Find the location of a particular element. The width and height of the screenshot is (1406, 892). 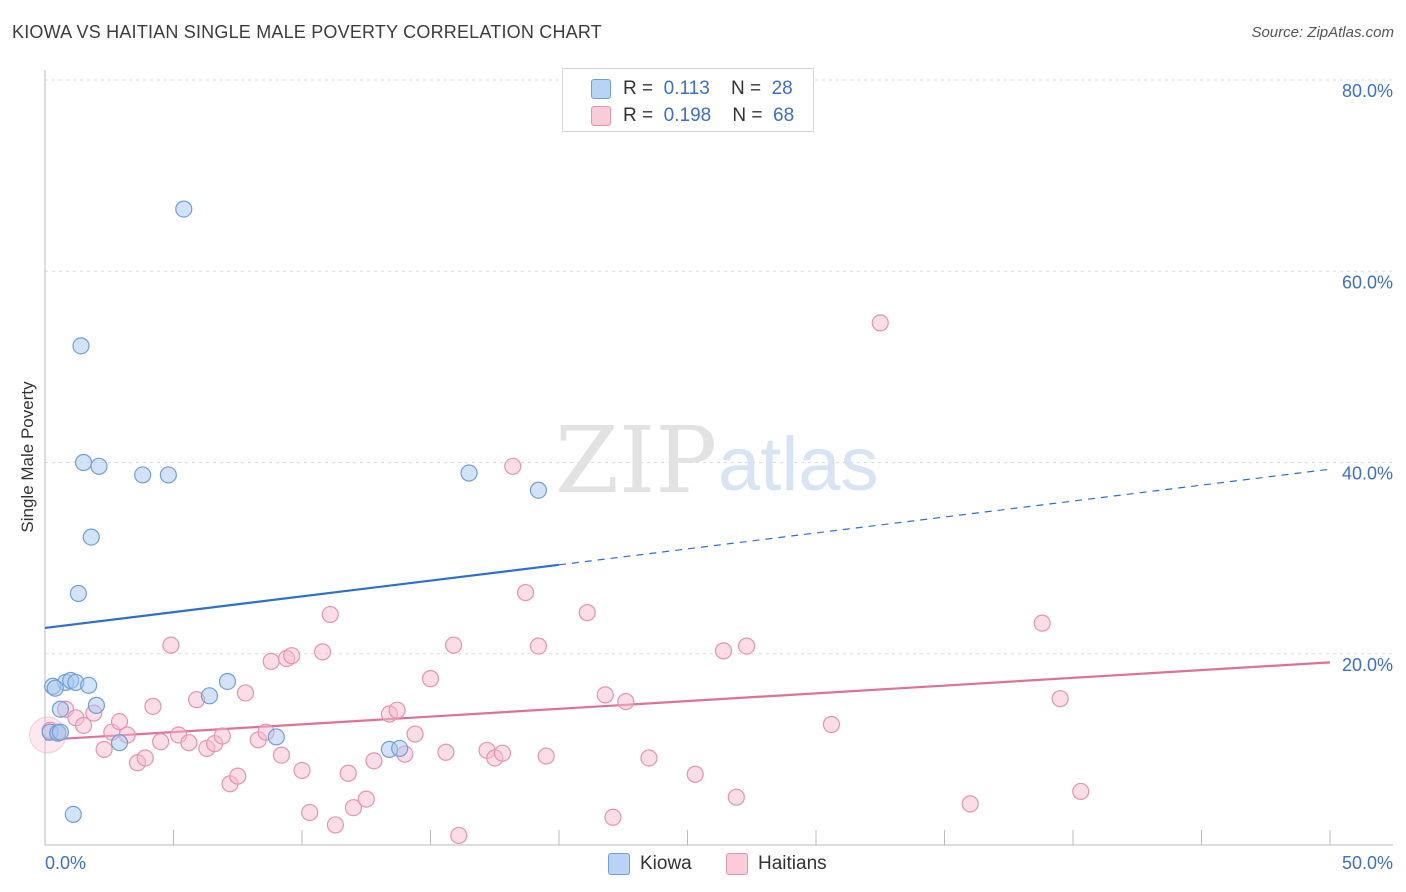

kiowa-trend-line is located at coordinates (302, 596).